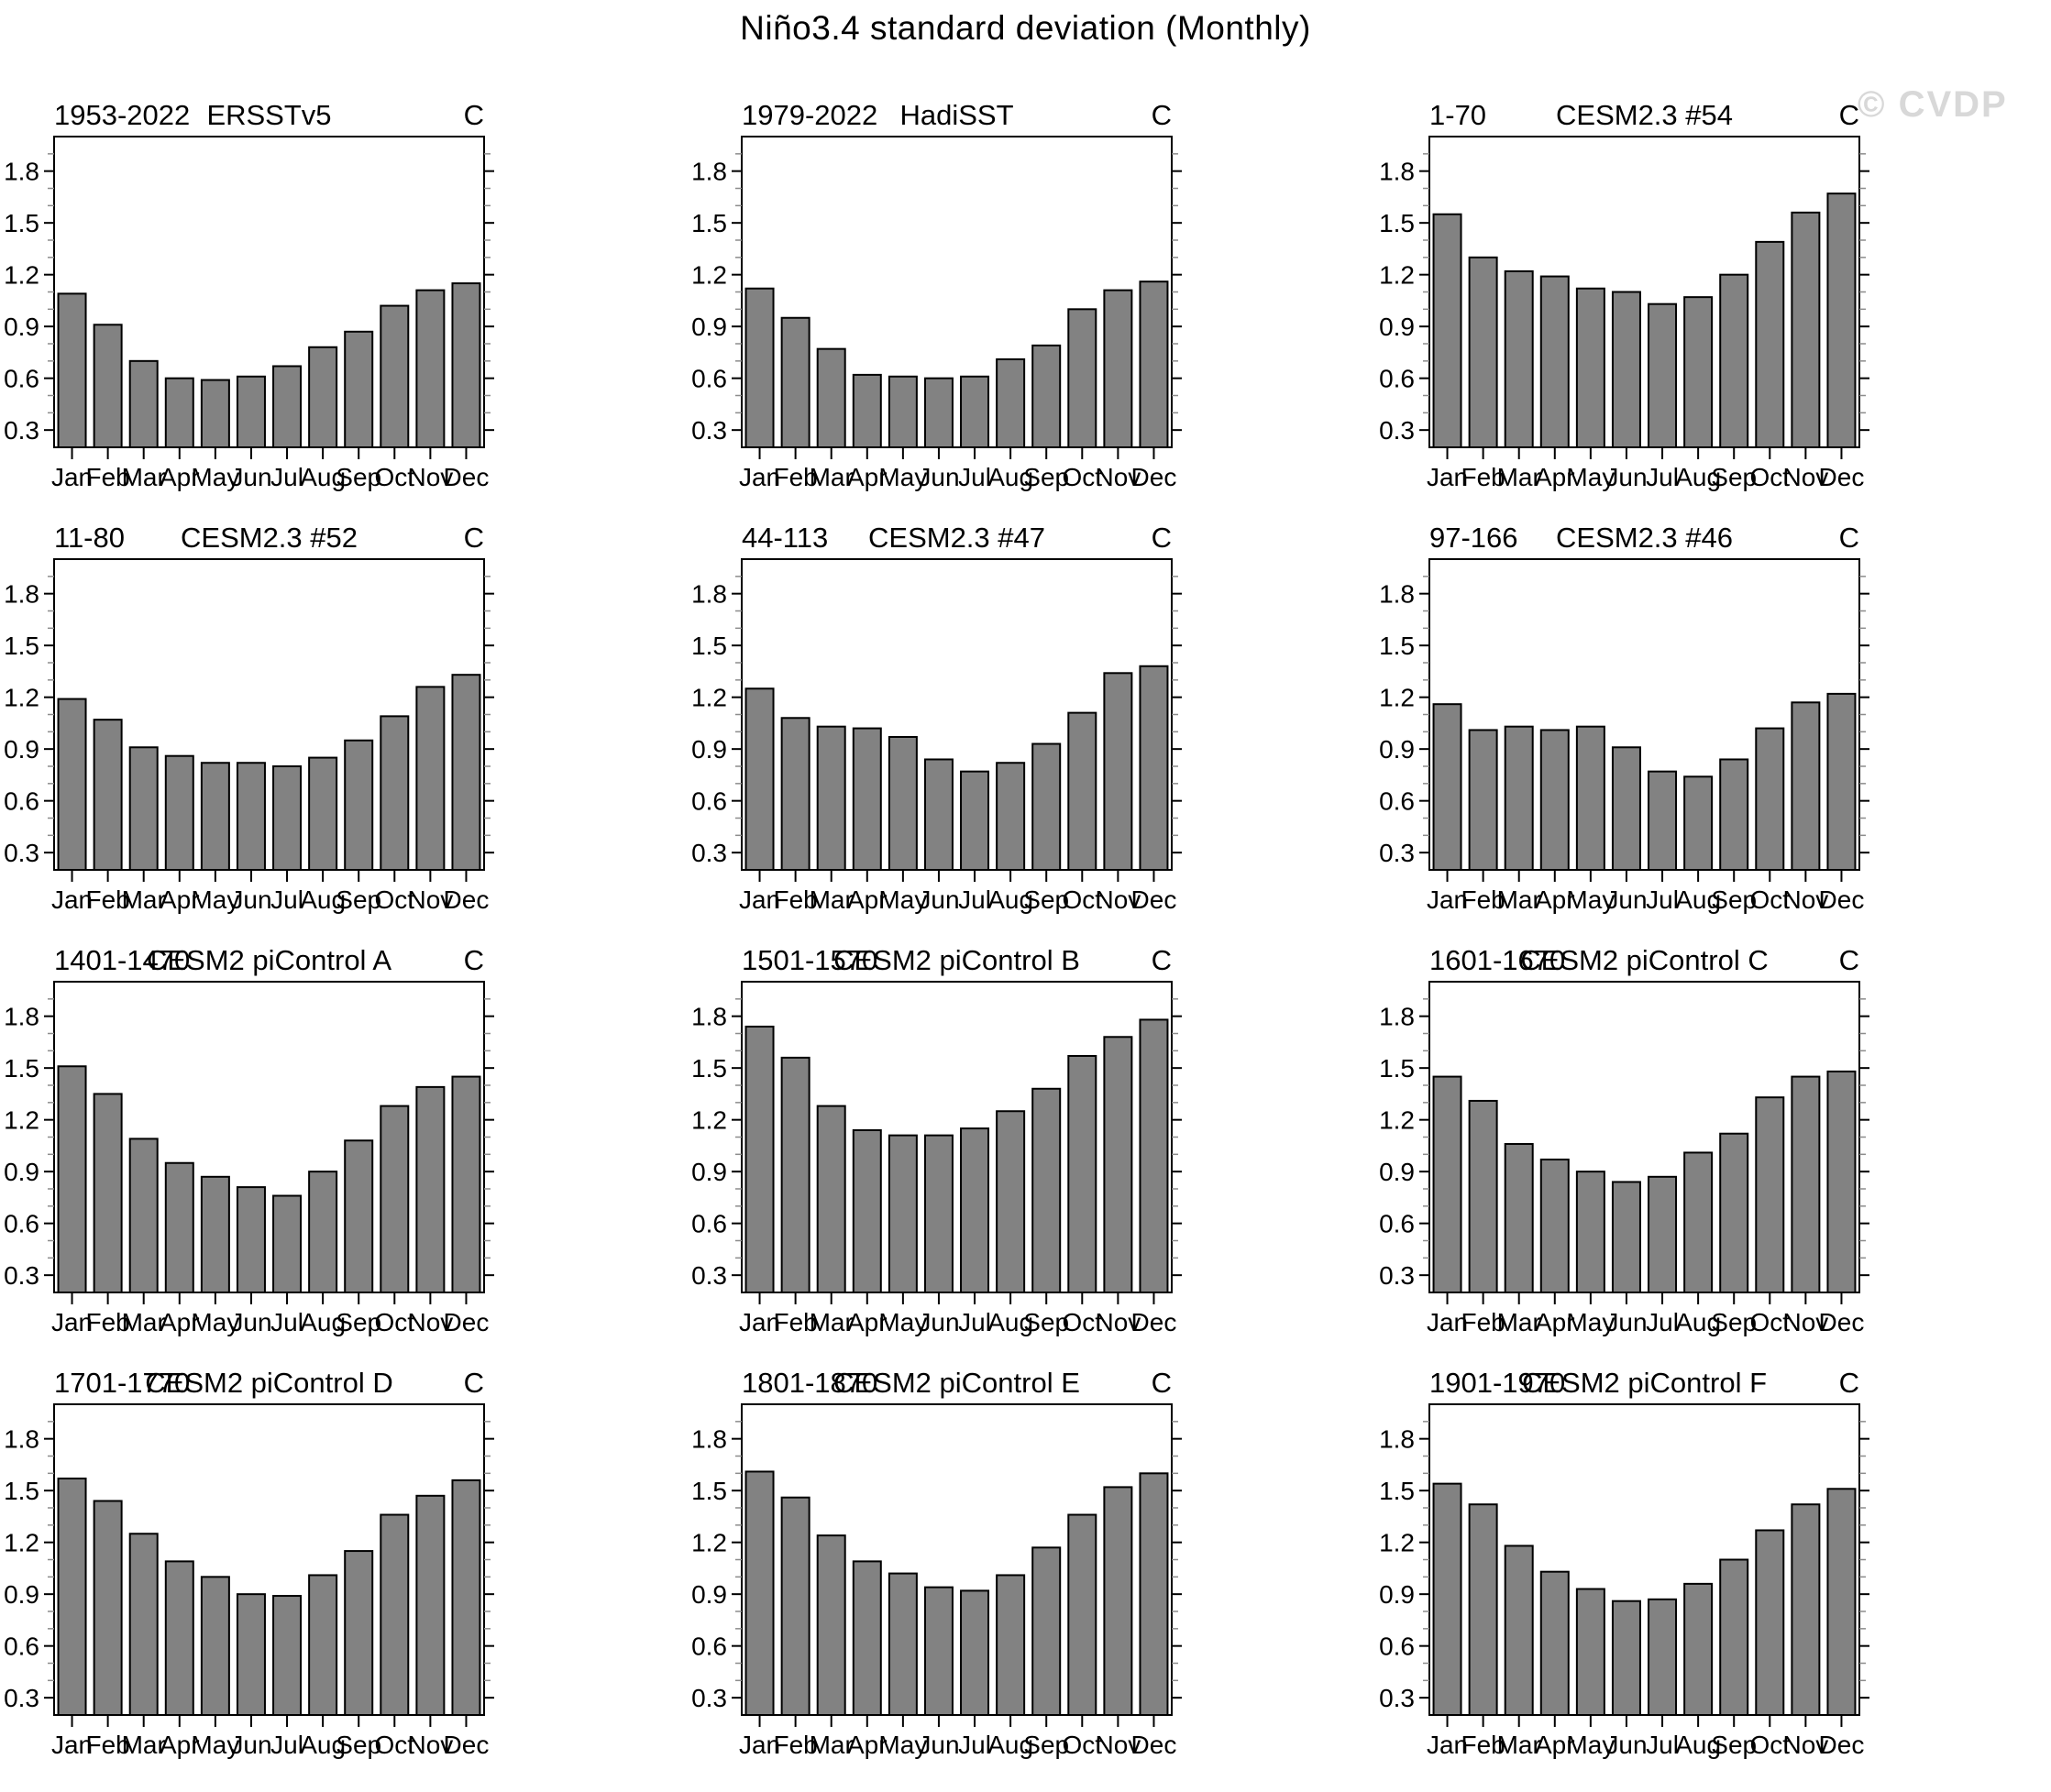  I want to click on y-tick-label: 0.3, so click(21, 1698).